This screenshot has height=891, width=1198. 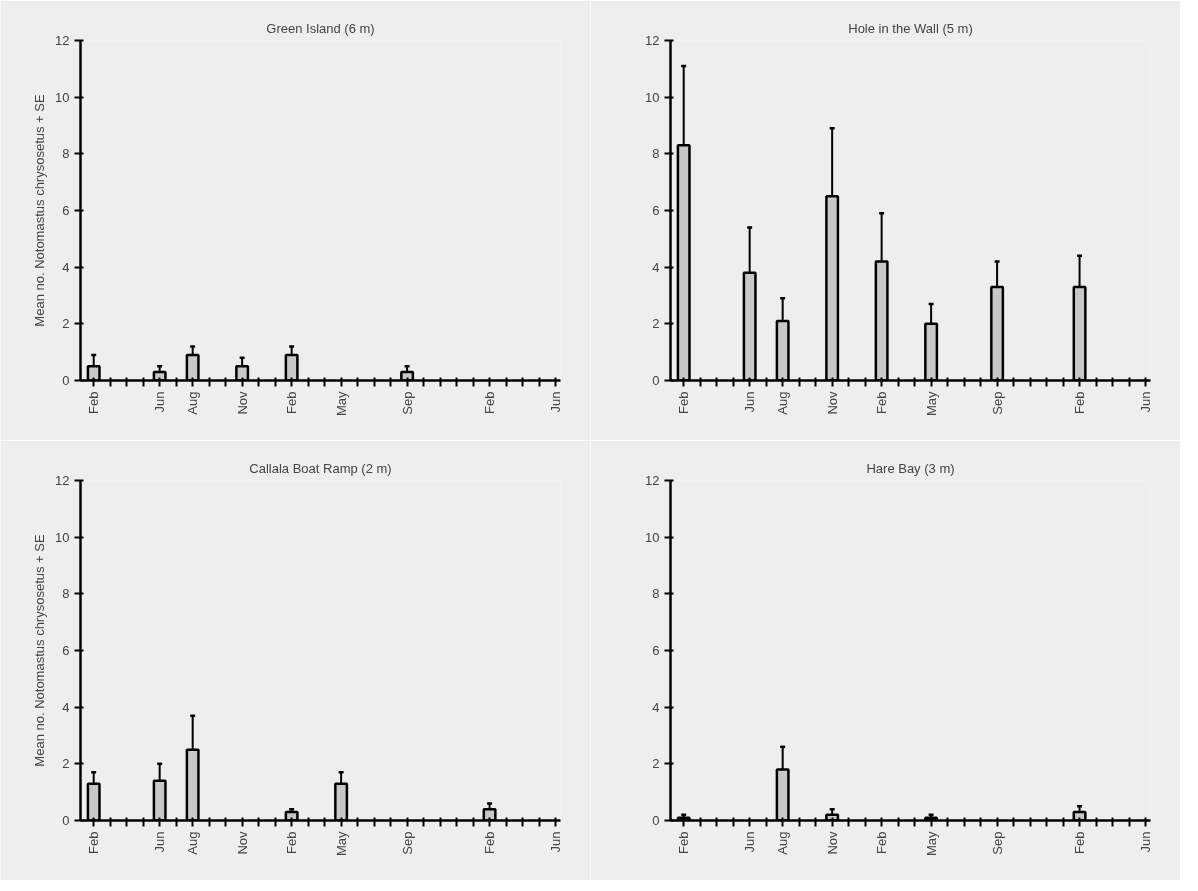 What do you see at coordinates (910, 28) in the screenshot?
I see `chart-title: Hole in the Wall (5 m)` at bounding box center [910, 28].